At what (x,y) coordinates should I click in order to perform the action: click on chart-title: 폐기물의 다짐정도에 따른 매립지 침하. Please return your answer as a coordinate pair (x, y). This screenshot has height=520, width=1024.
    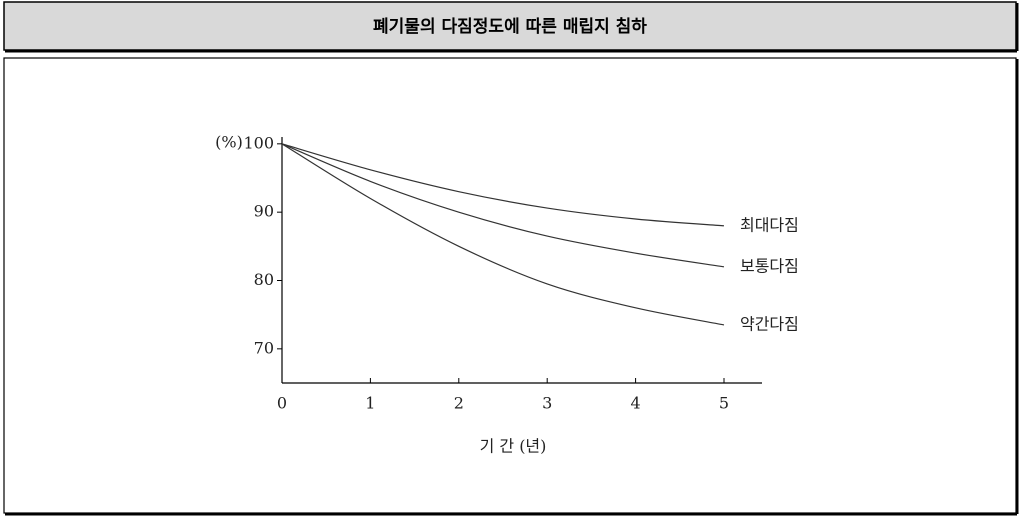
    Looking at the image, I should click on (510, 26).